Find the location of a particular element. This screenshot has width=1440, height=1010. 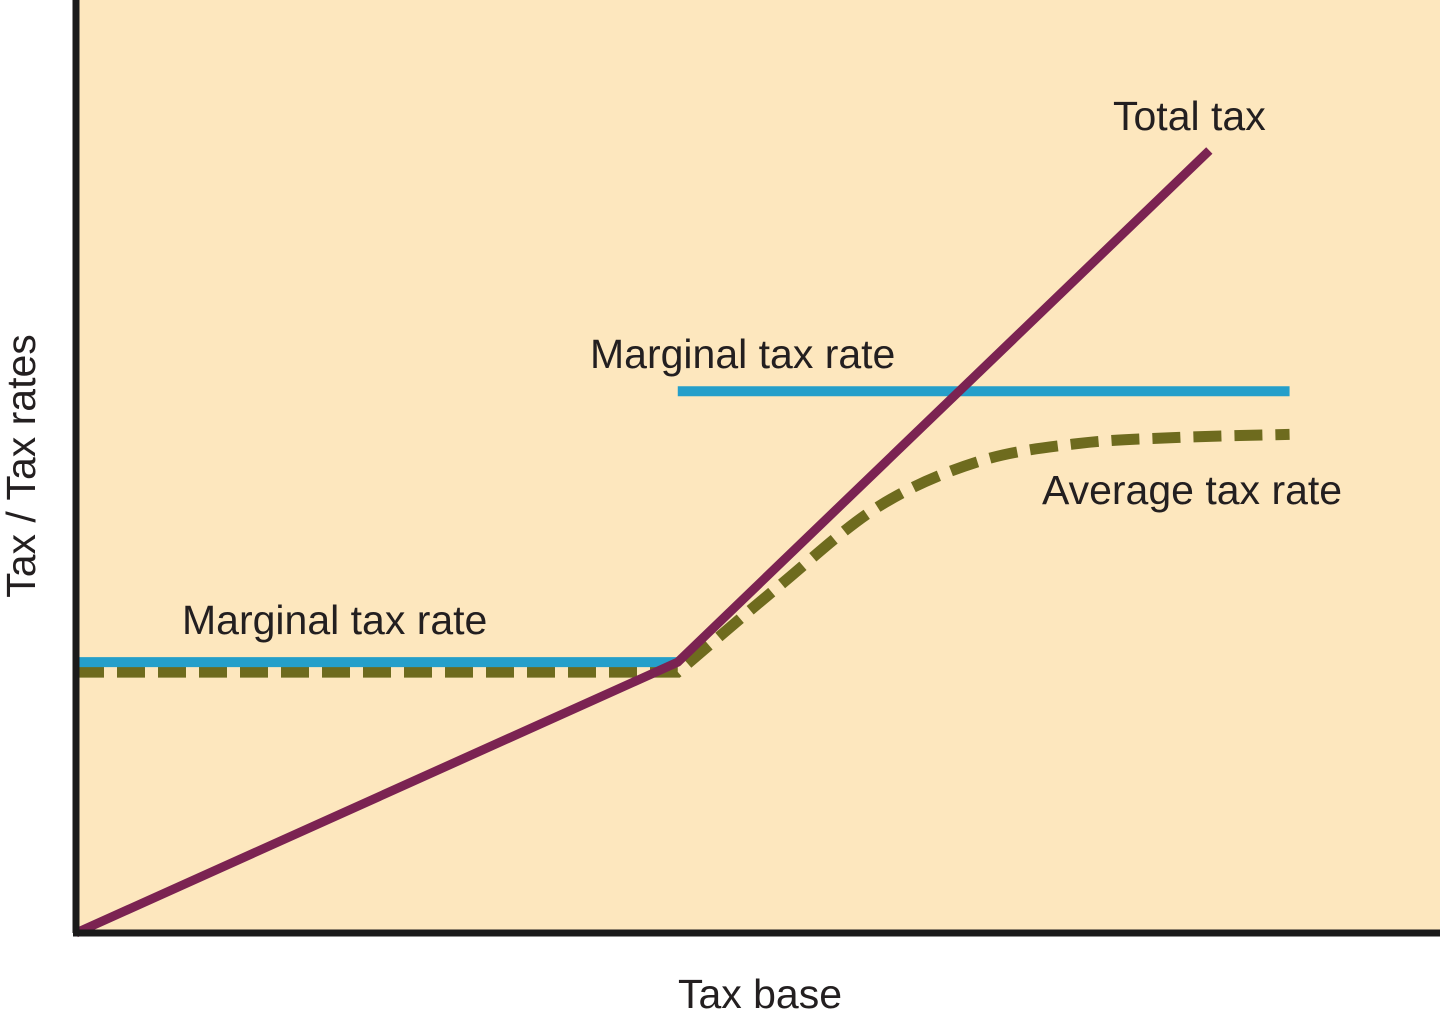

label-total-tax: Total tax is located at coordinates (1189, 116).